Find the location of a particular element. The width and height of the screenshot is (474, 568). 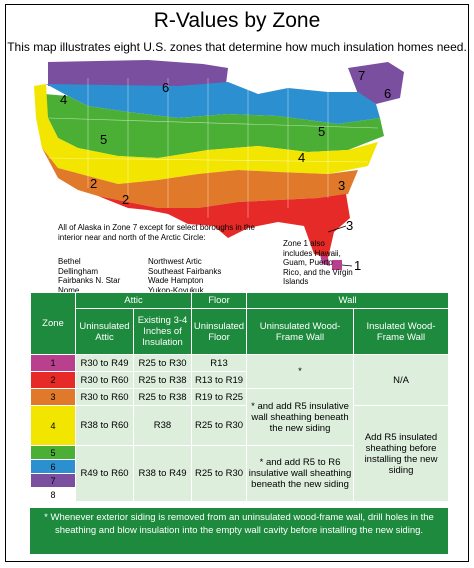

zone-label-6-east: 6 is located at coordinates (387, 93).